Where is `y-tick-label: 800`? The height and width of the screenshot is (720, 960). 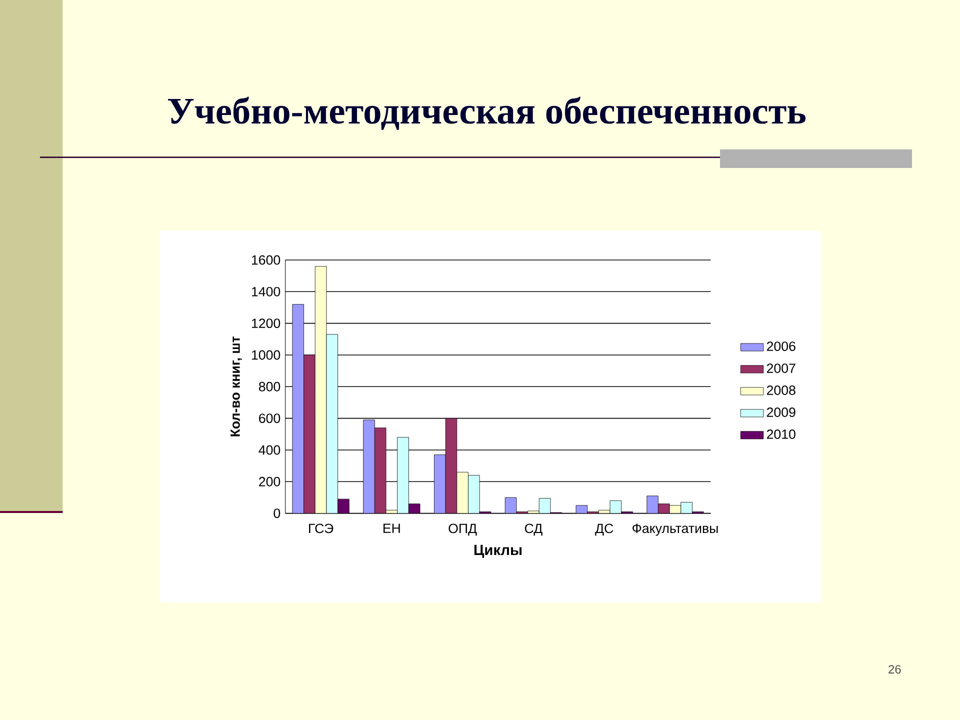 y-tick-label: 800 is located at coordinates (269, 387).